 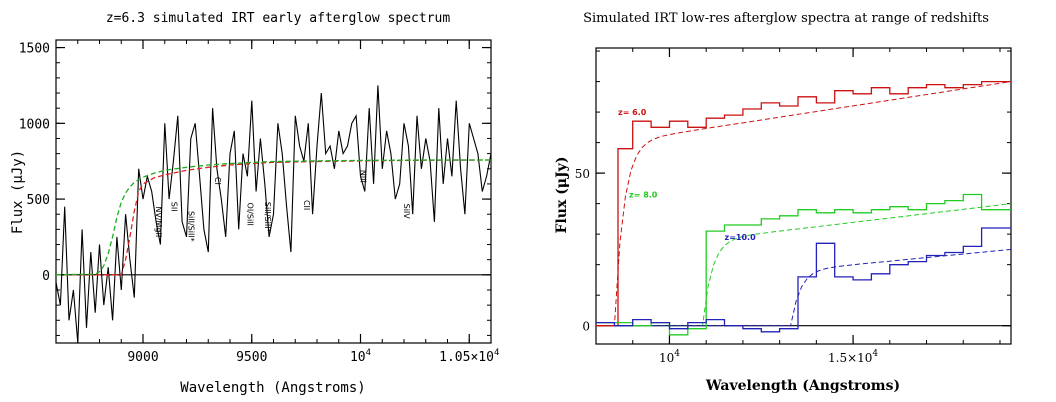 I want to click on y-tick-label: 500, so click(x=38, y=200).